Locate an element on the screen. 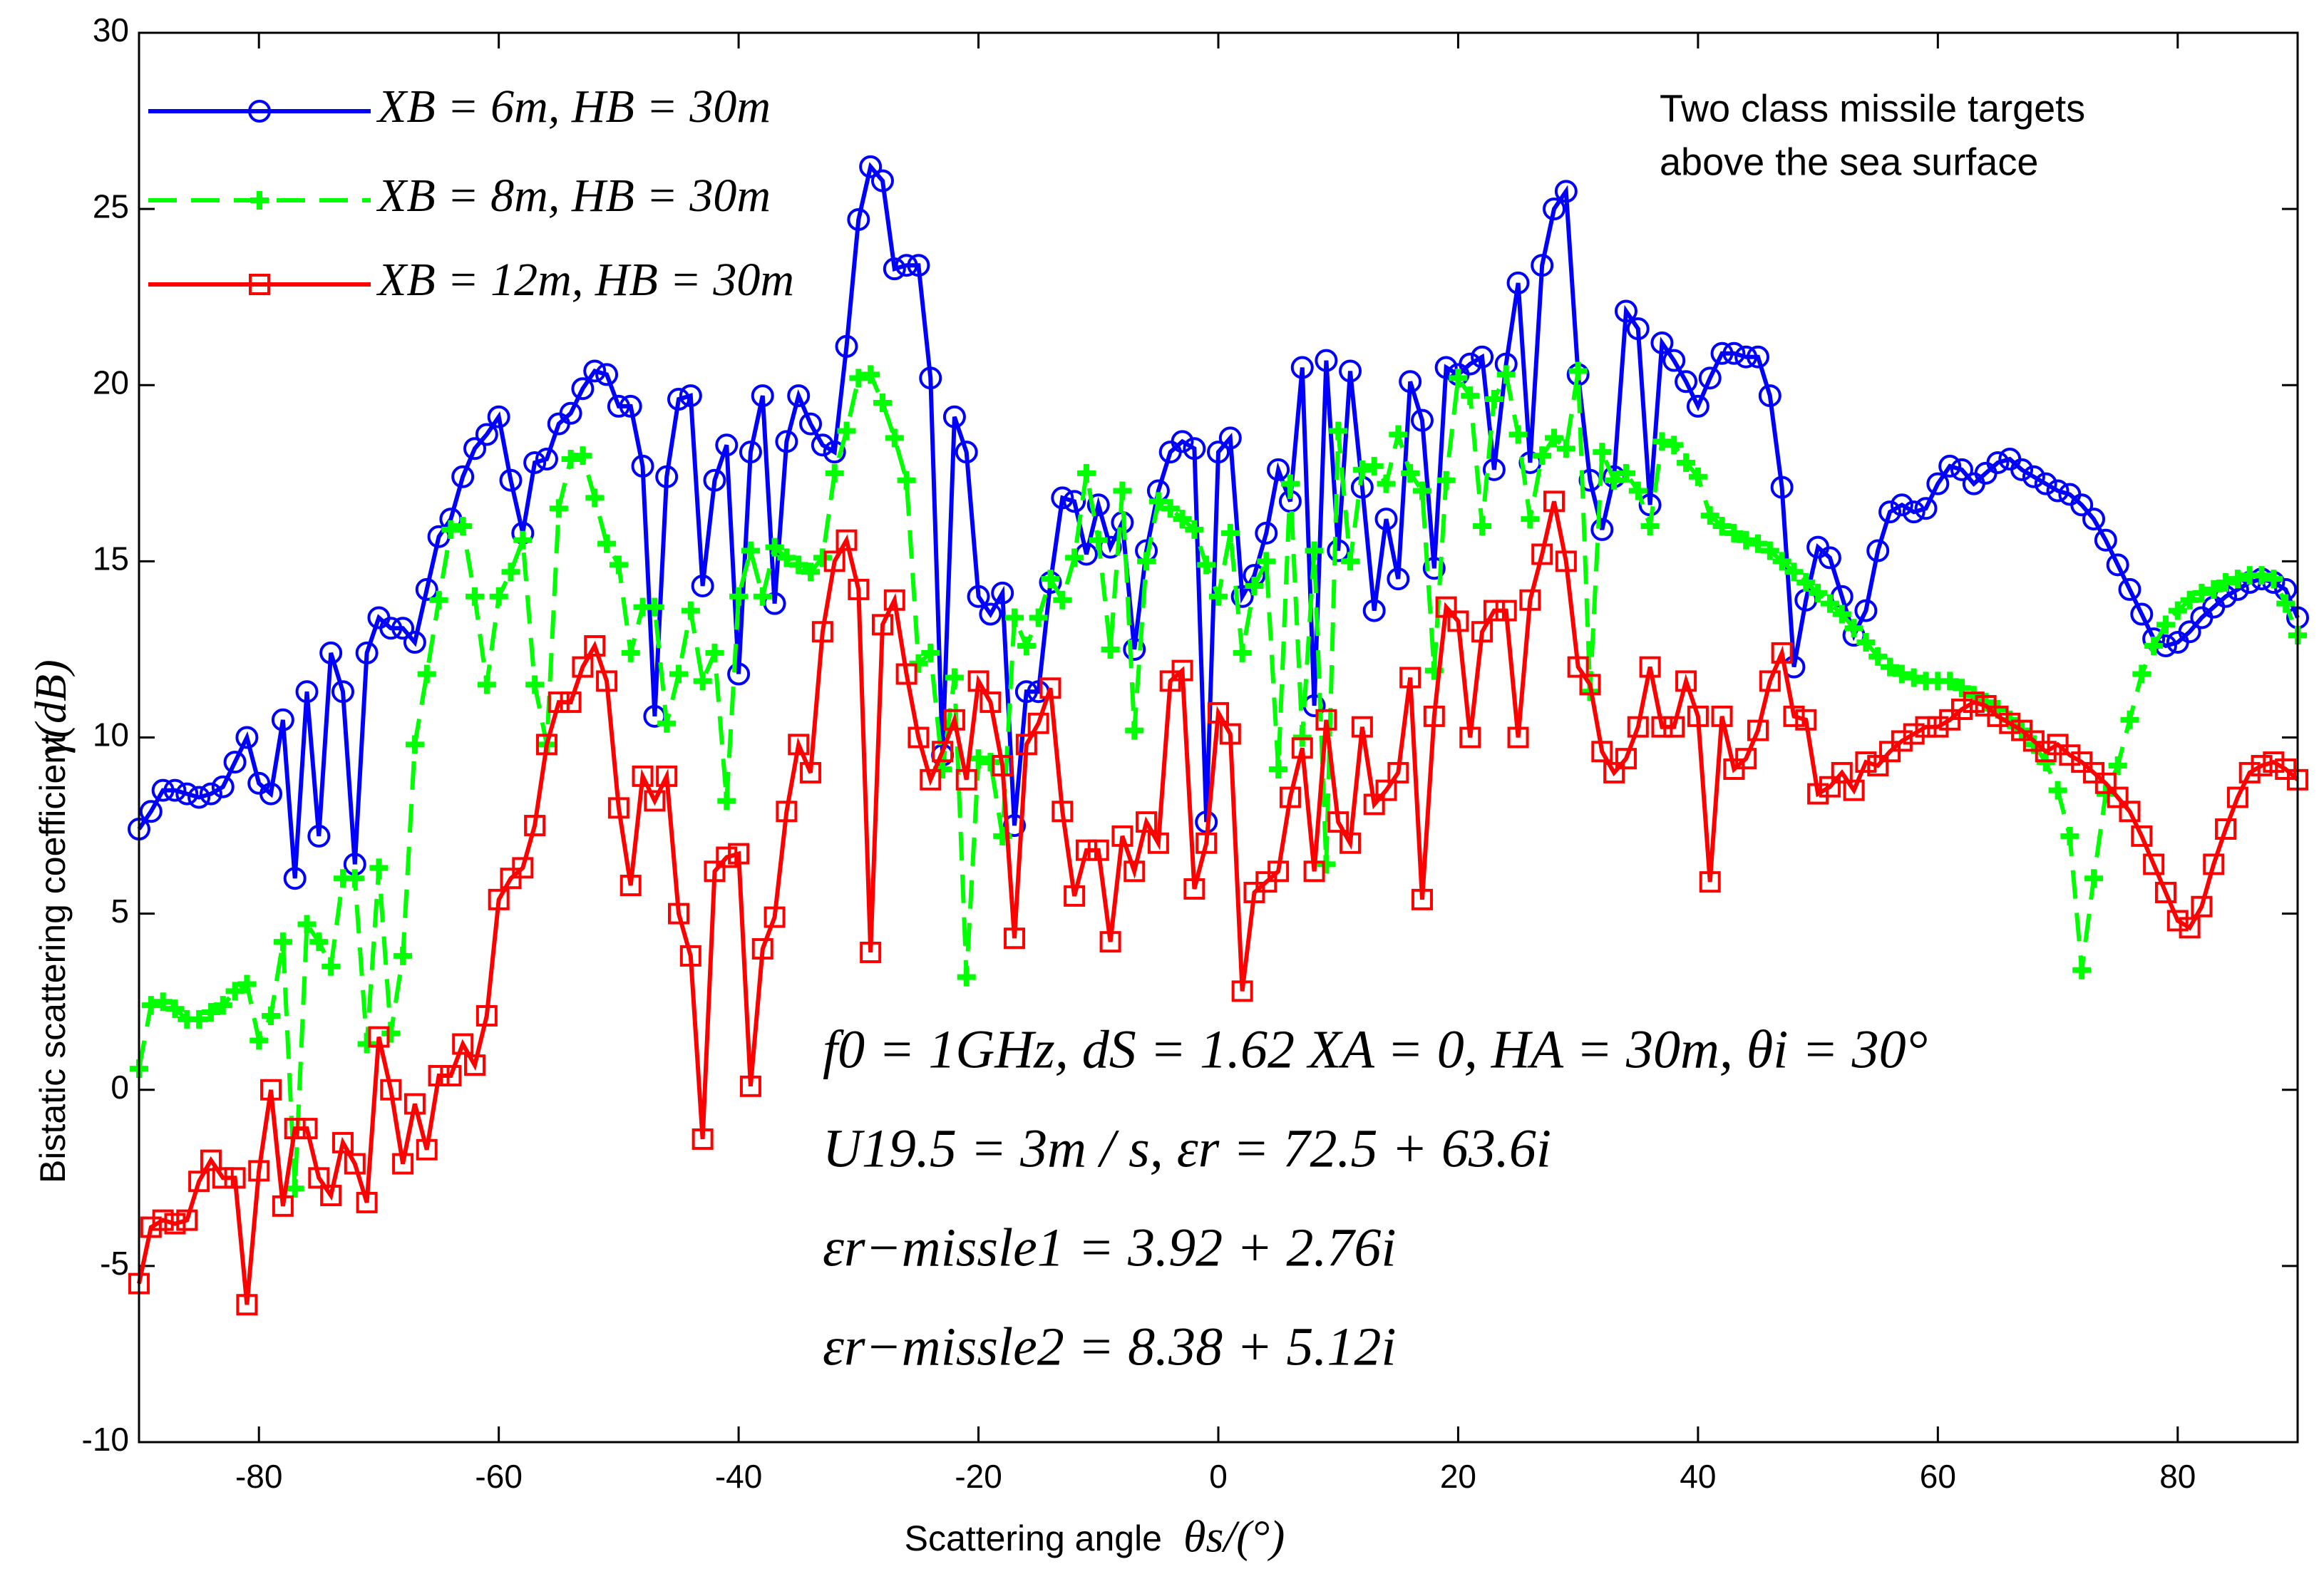  y-tick-label: 20 is located at coordinates (111, 382).